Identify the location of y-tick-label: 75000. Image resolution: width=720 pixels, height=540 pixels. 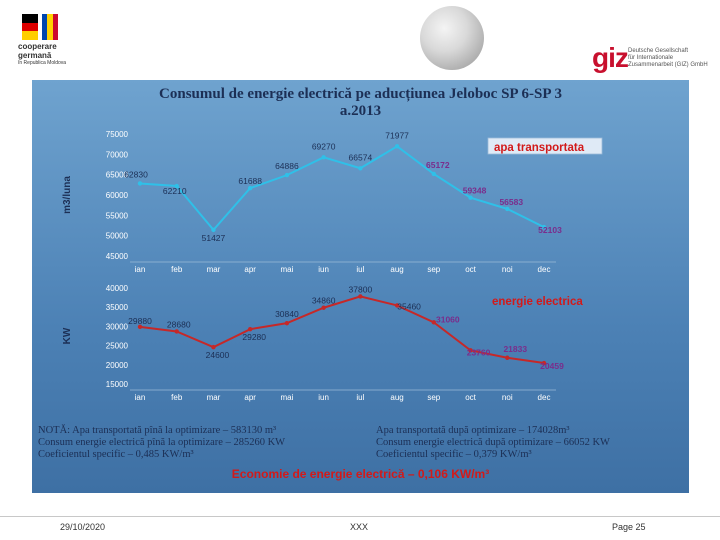
(117, 134).